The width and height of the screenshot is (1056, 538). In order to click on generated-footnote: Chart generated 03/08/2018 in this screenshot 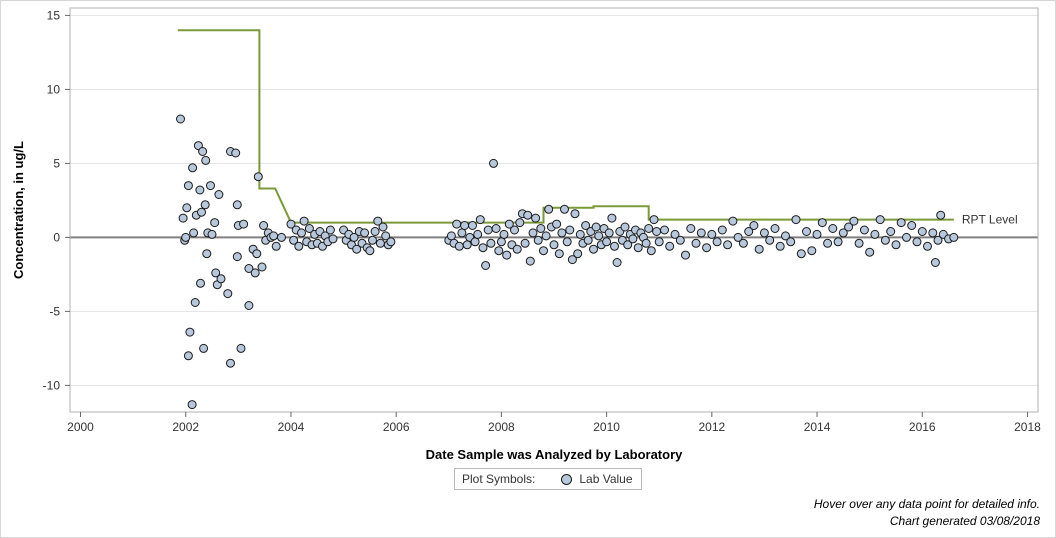, I will do `click(964, 521)`.